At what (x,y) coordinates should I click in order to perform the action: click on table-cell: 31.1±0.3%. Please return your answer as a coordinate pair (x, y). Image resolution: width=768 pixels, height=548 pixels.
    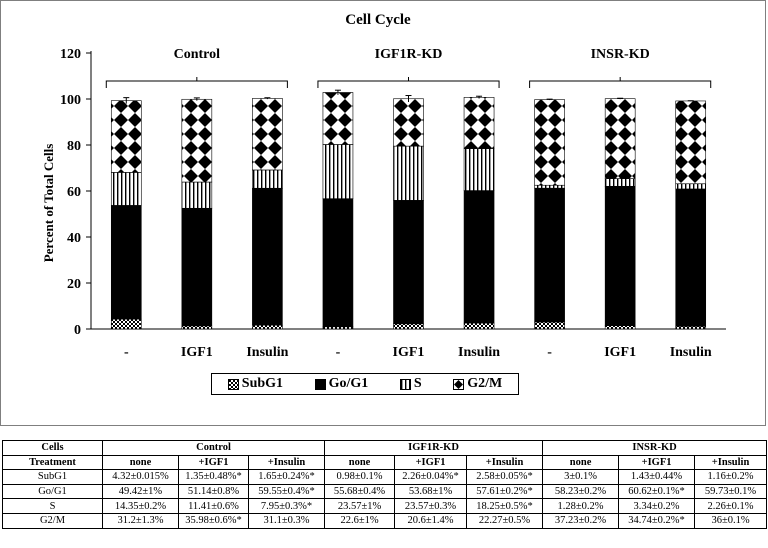
    Looking at the image, I should click on (286, 520).